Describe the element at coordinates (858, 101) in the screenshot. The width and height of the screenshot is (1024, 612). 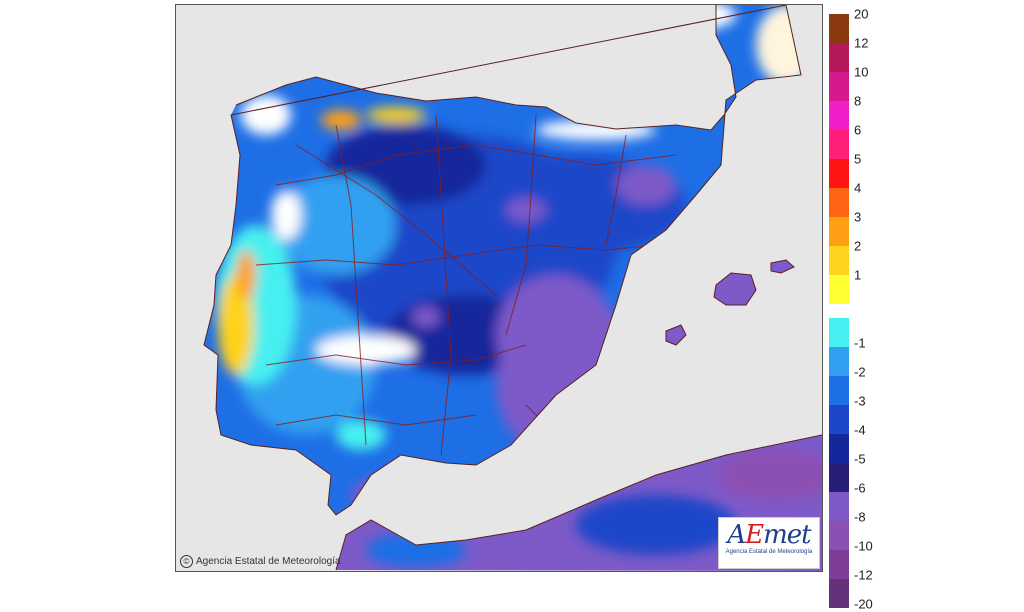
I see `legend-label-positive-3: 8` at that location.